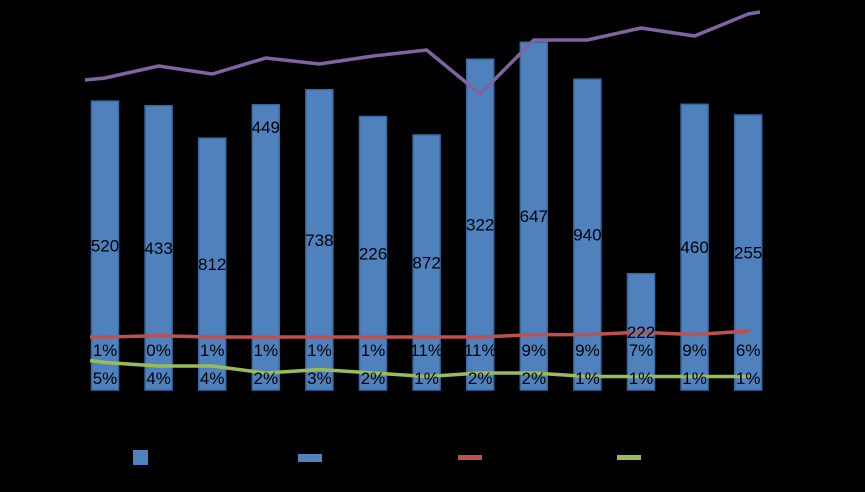  I want to click on bar-value-label-7: 322, so click(480, 225).